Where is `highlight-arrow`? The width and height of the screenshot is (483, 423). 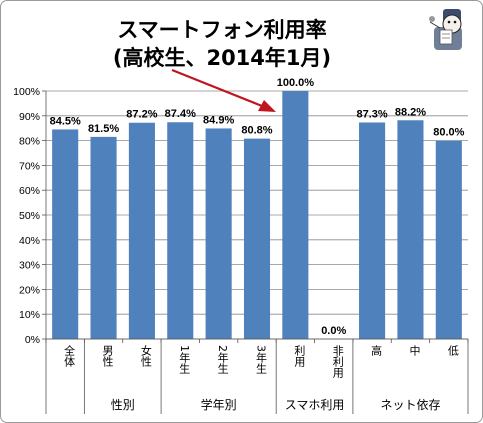
highlight-arrow is located at coordinates (223, 90).